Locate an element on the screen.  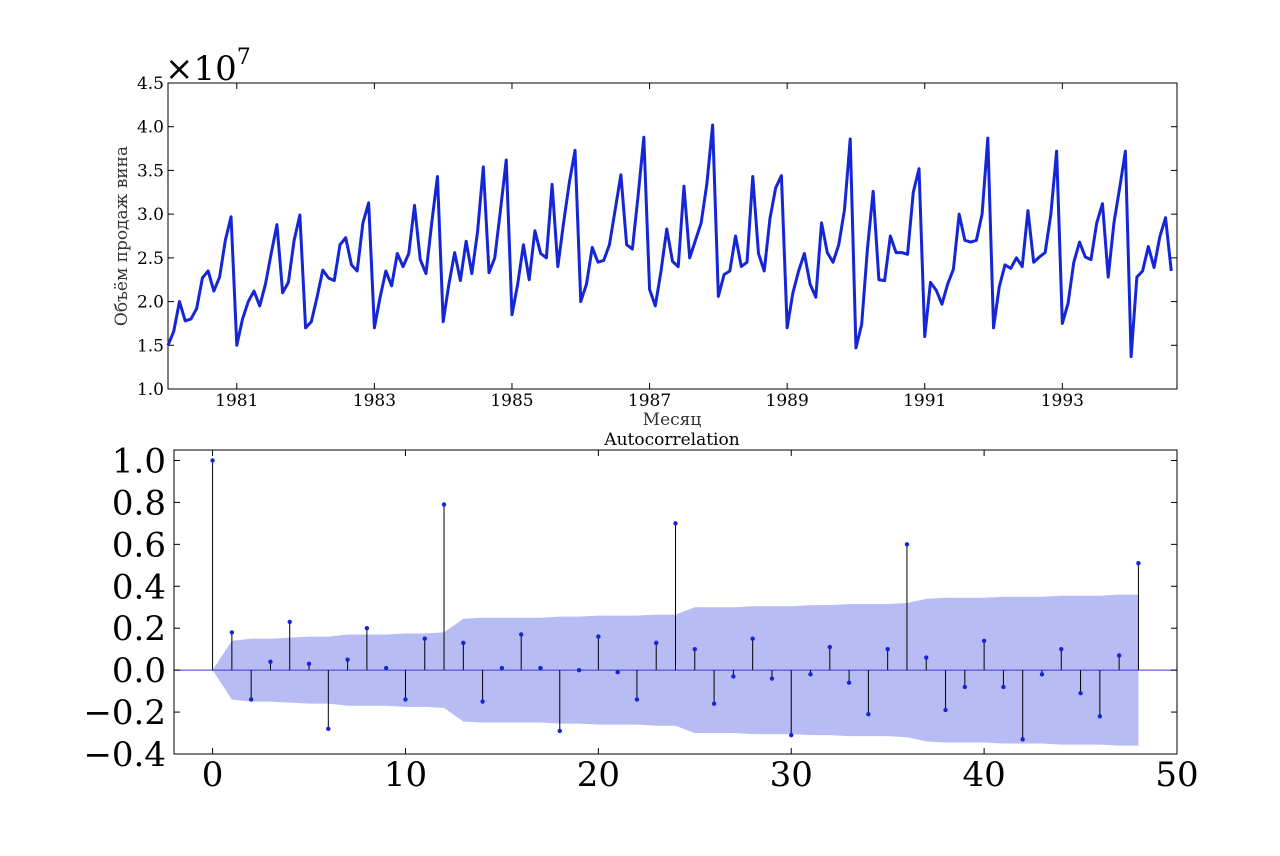
sales-y-tick-label: 4.0 is located at coordinates (150, 128).